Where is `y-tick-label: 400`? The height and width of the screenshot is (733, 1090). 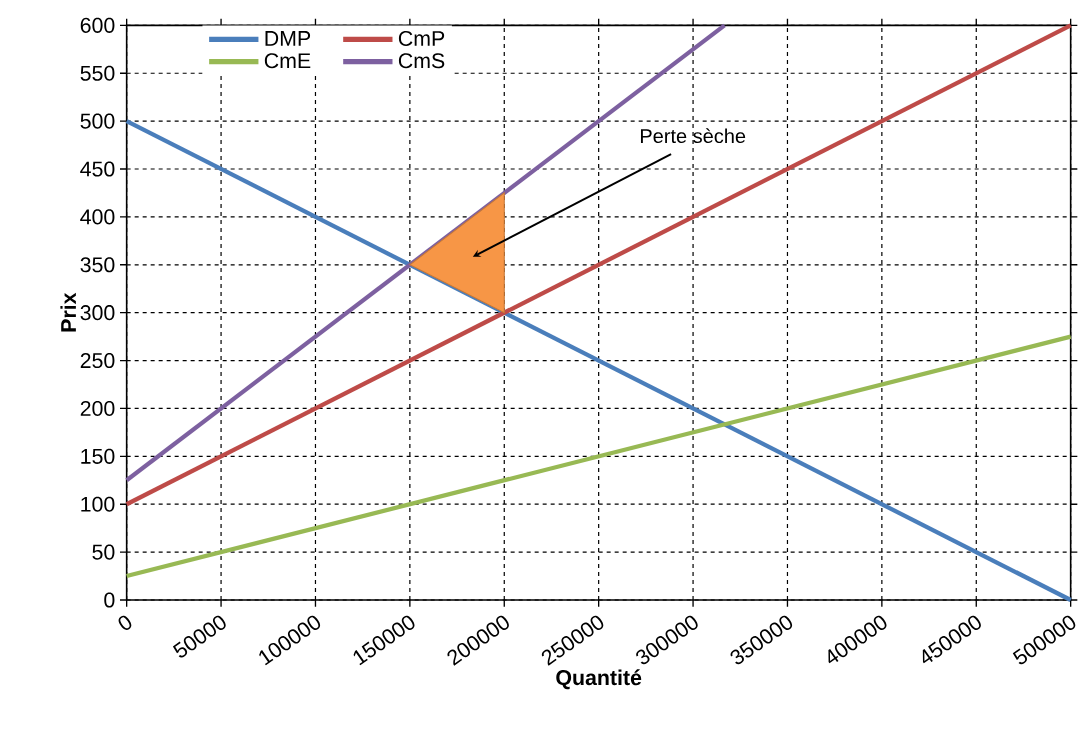
y-tick-label: 400 is located at coordinates (97, 217).